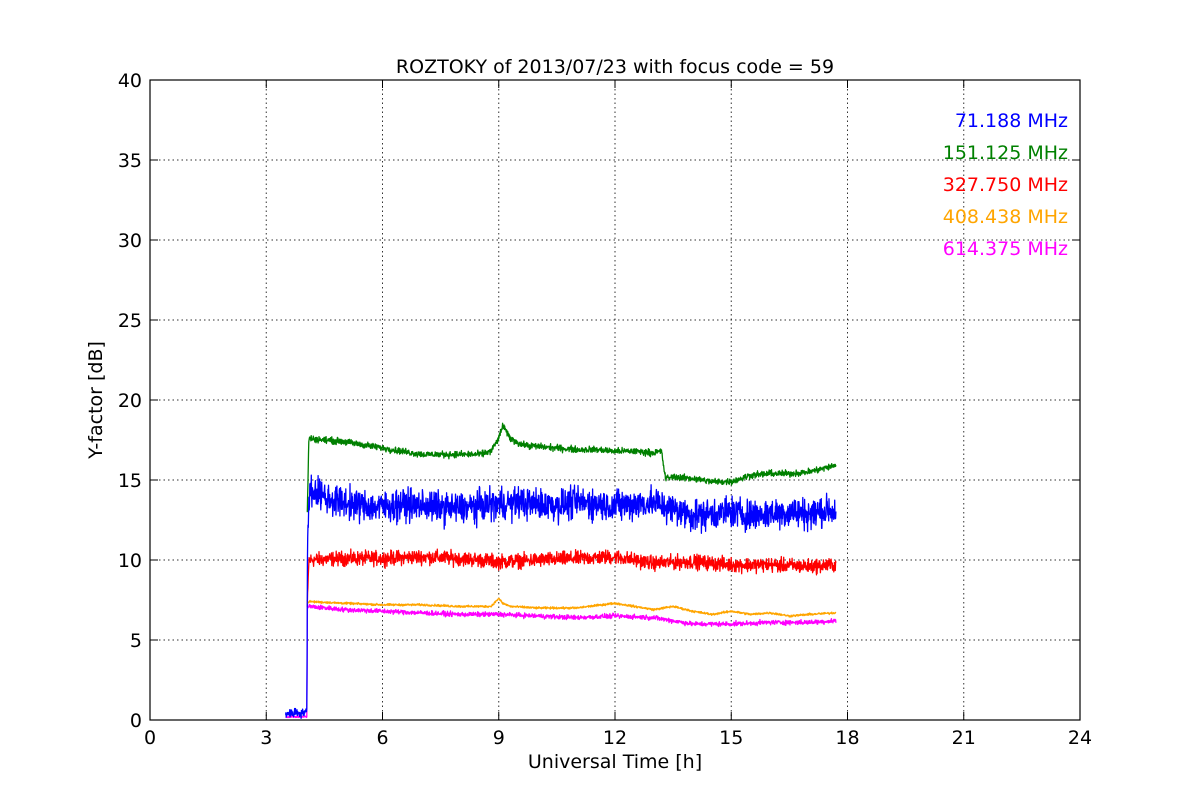 This screenshot has height=805, width=1200. What do you see at coordinates (130, 241) in the screenshot?
I see `y-tick-label: 30` at bounding box center [130, 241].